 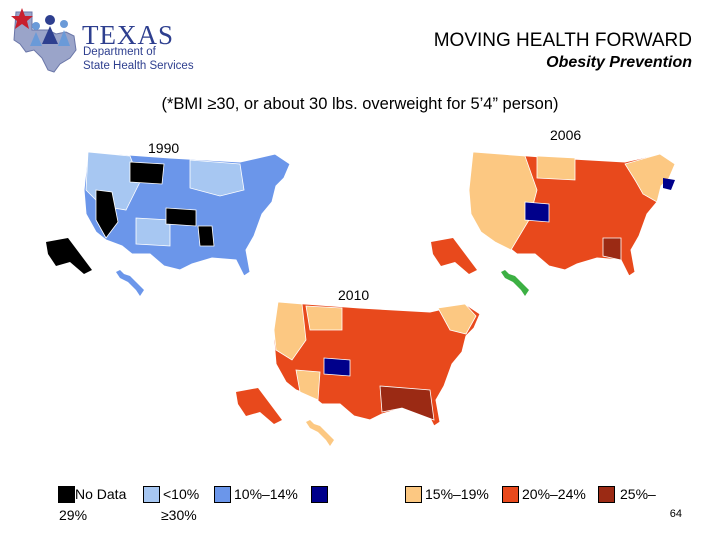 I want to click on logo-name: TEXAS, so click(x=128, y=35).